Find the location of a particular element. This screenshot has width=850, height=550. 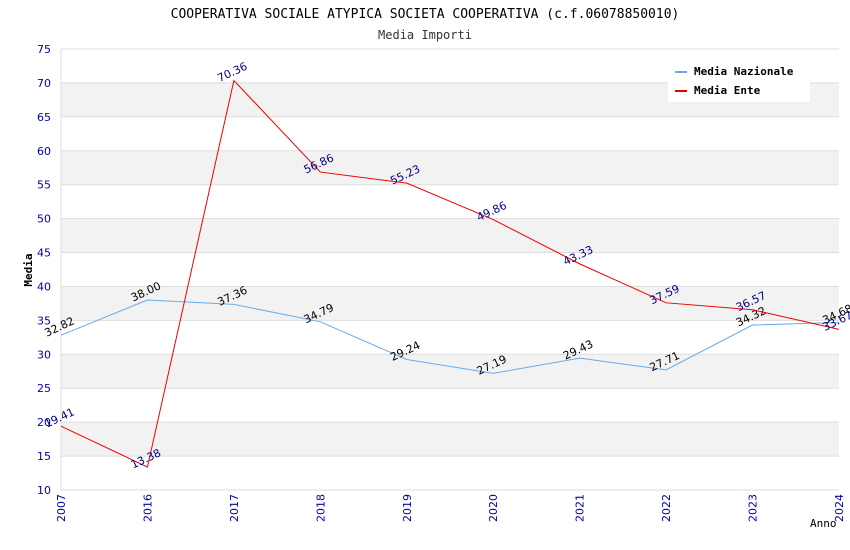

x-axis-ticks: 2007 2016 2017 2018 2019 2020 2021 2022 2023 2024 is located at coordinates (450, 508).